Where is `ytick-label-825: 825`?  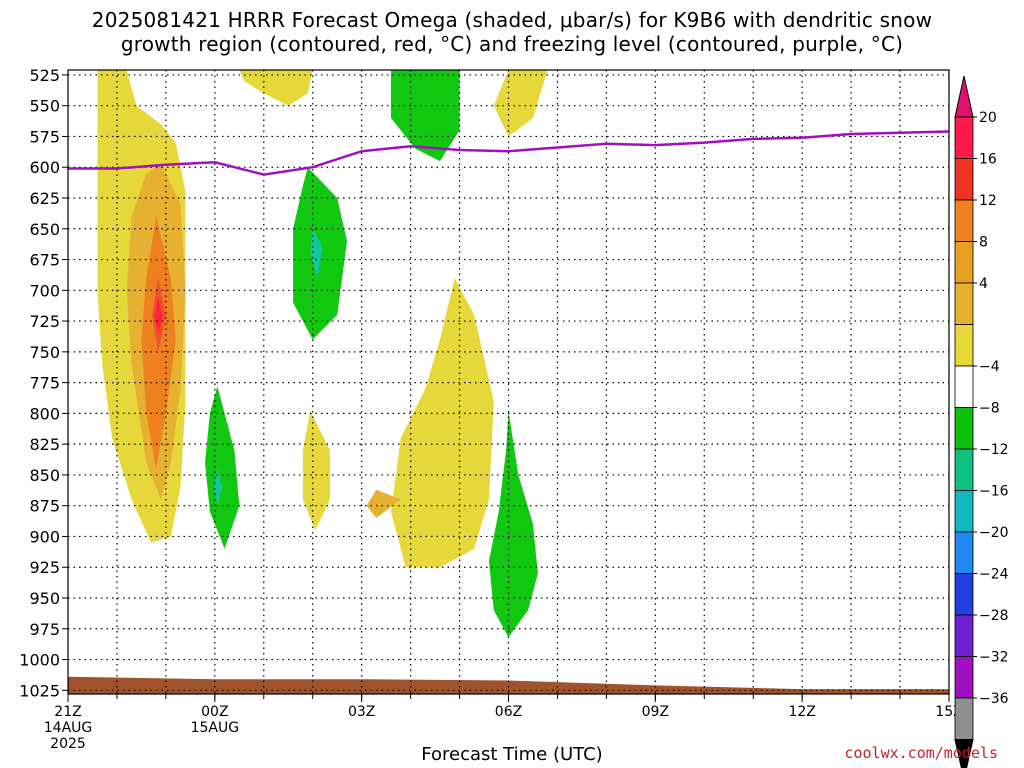 ytick-label-825: 825 is located at coordinates (44, 444).